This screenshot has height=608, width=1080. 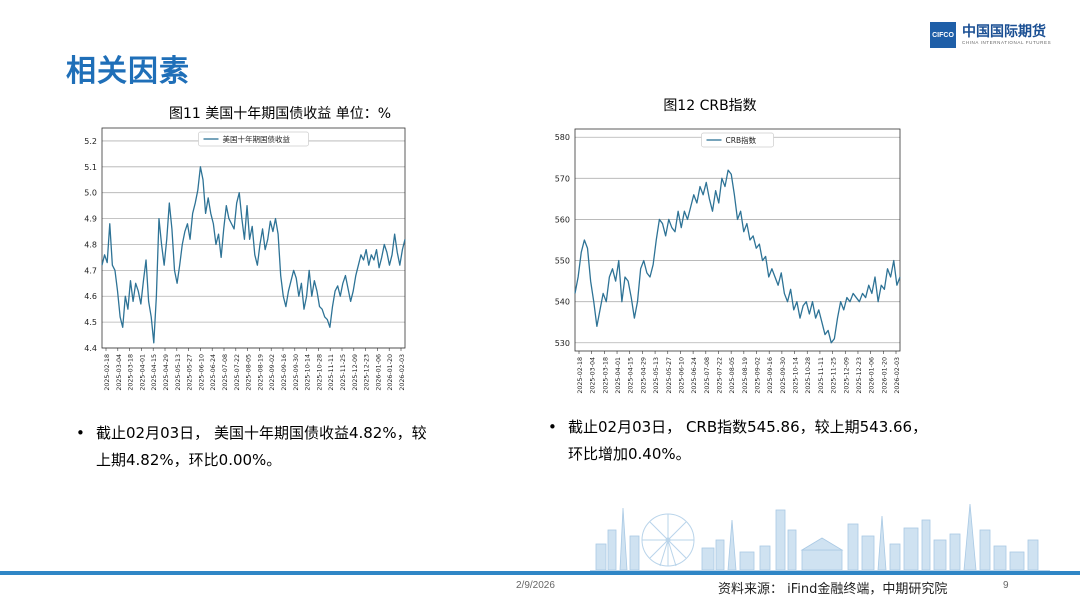 I want to click on chart1-xtick-label: 2026-01-20, so click(x=390, y=372).